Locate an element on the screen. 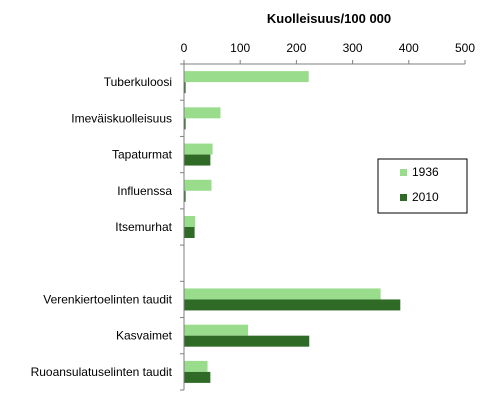  category-label: Itsemurhat is located at coordinates (143, 227).